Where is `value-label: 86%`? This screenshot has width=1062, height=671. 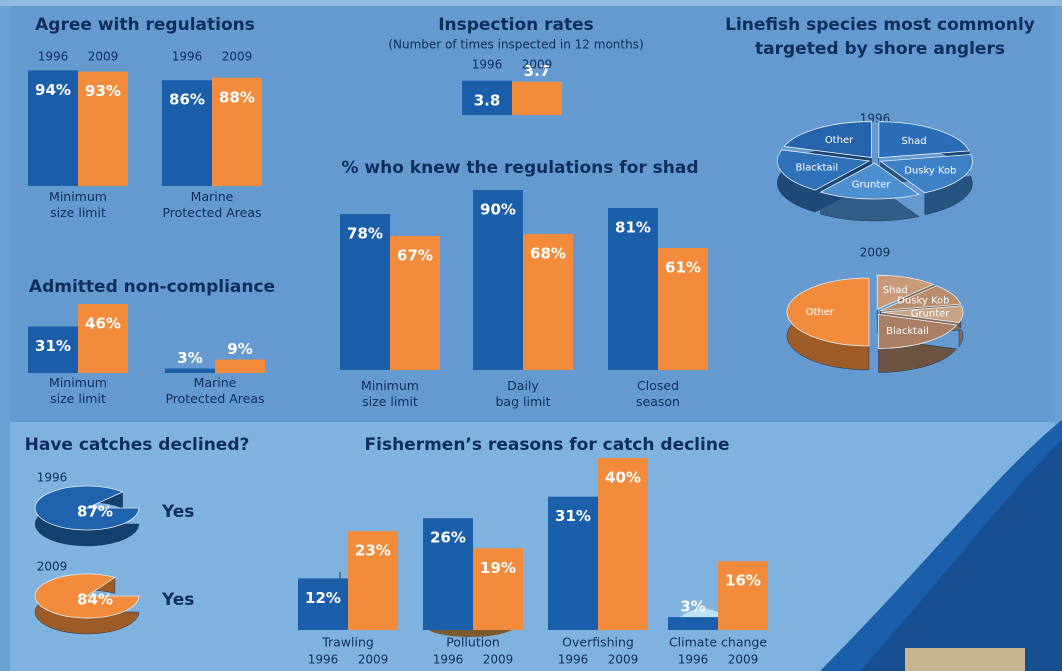
value-label: 86% is located at coordinates (187, 100).